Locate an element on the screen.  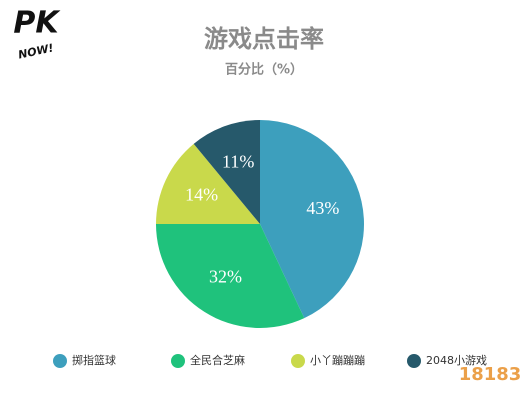
logo: PK NOW! is located at coordinates (37, 34).